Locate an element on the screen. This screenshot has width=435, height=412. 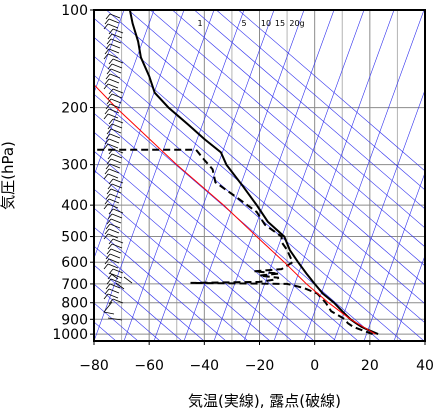
x-tick-label: 0 is located at coordinates (314, 366).